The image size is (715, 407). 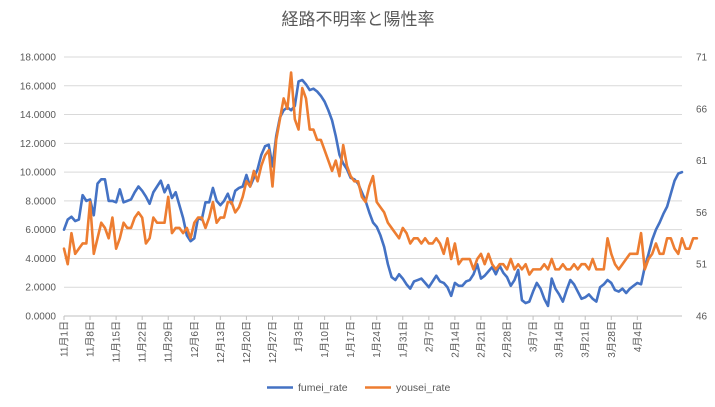 What do you see at coordinates (481, 339) in the screenshot?
I see `x-tick-label: 2月21日` at bounding box center [481, 339].